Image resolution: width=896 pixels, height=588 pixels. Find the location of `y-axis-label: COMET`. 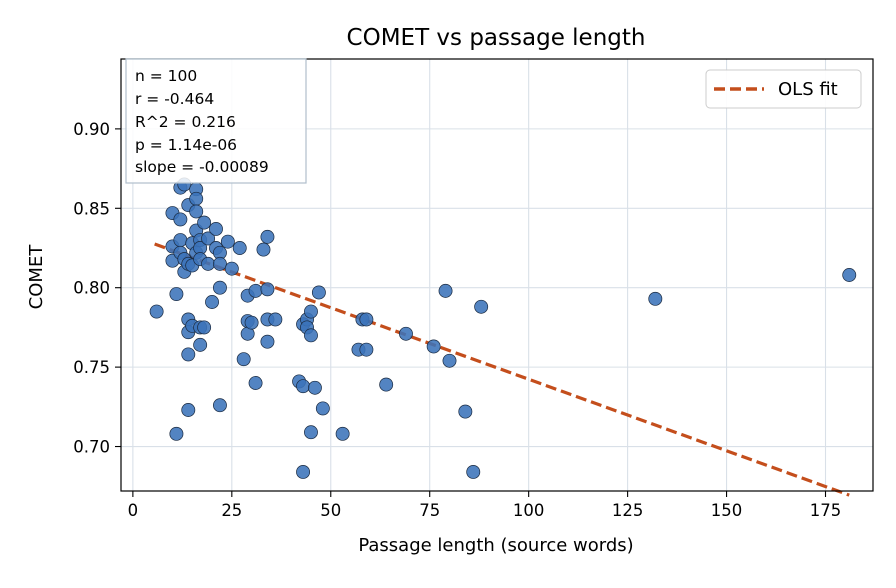

y-axis-label: COMET is located at coordinates (36, 277).